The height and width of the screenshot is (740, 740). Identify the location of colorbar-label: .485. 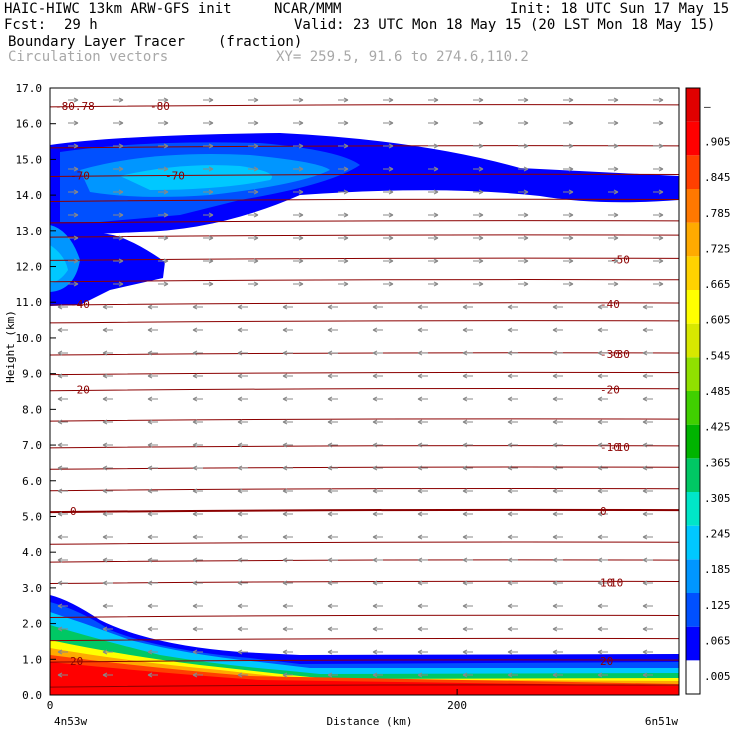
(717, 391).